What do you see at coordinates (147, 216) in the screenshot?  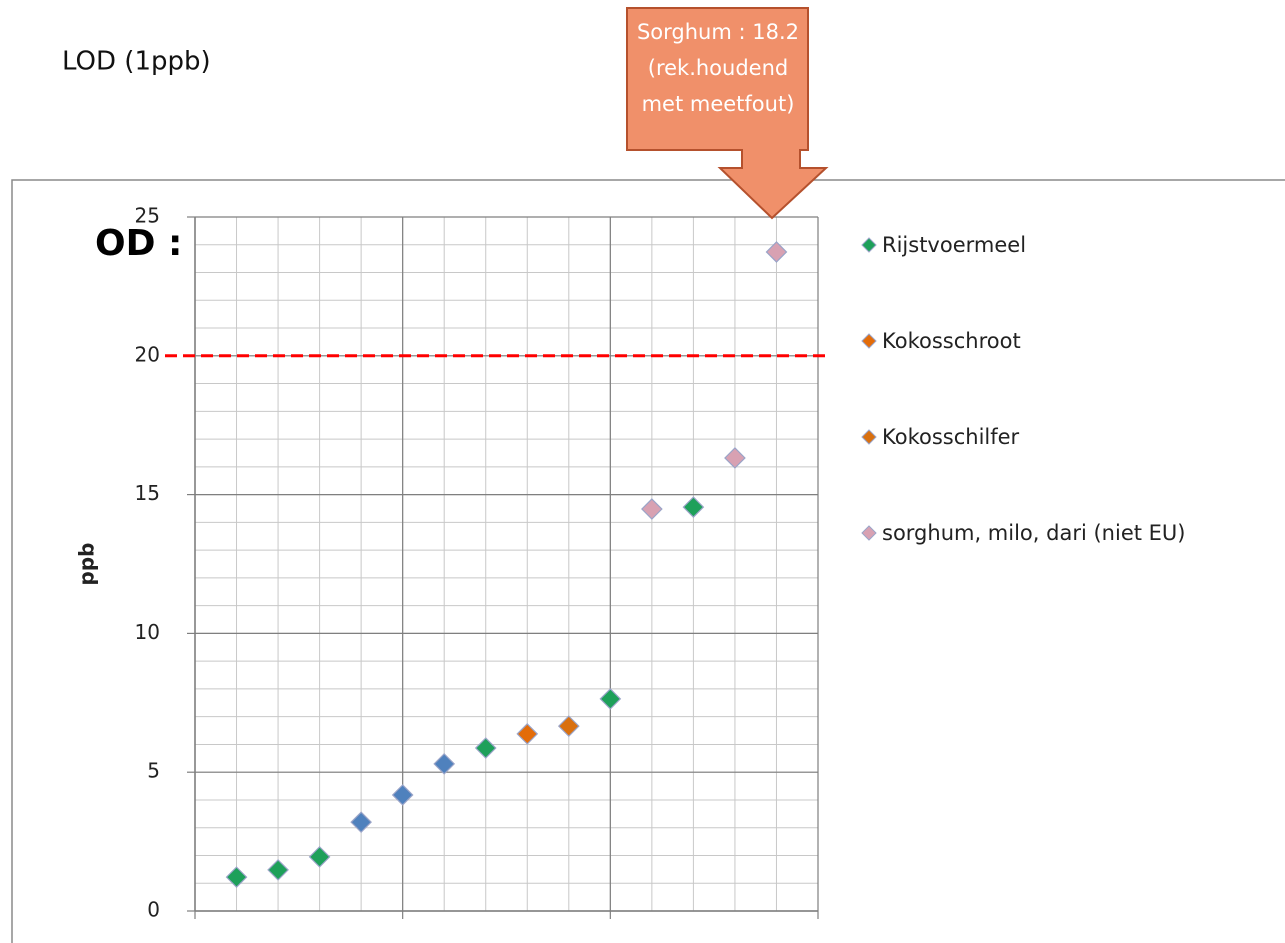 I see `y-tick-label: 25` at bounding box center [147, 216].